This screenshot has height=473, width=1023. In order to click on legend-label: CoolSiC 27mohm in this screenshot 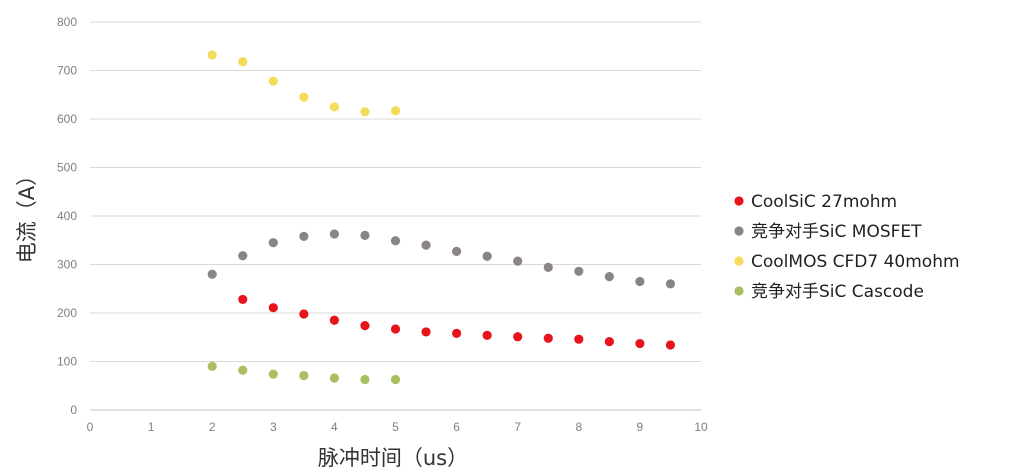, I will do `click(824, 202)`.